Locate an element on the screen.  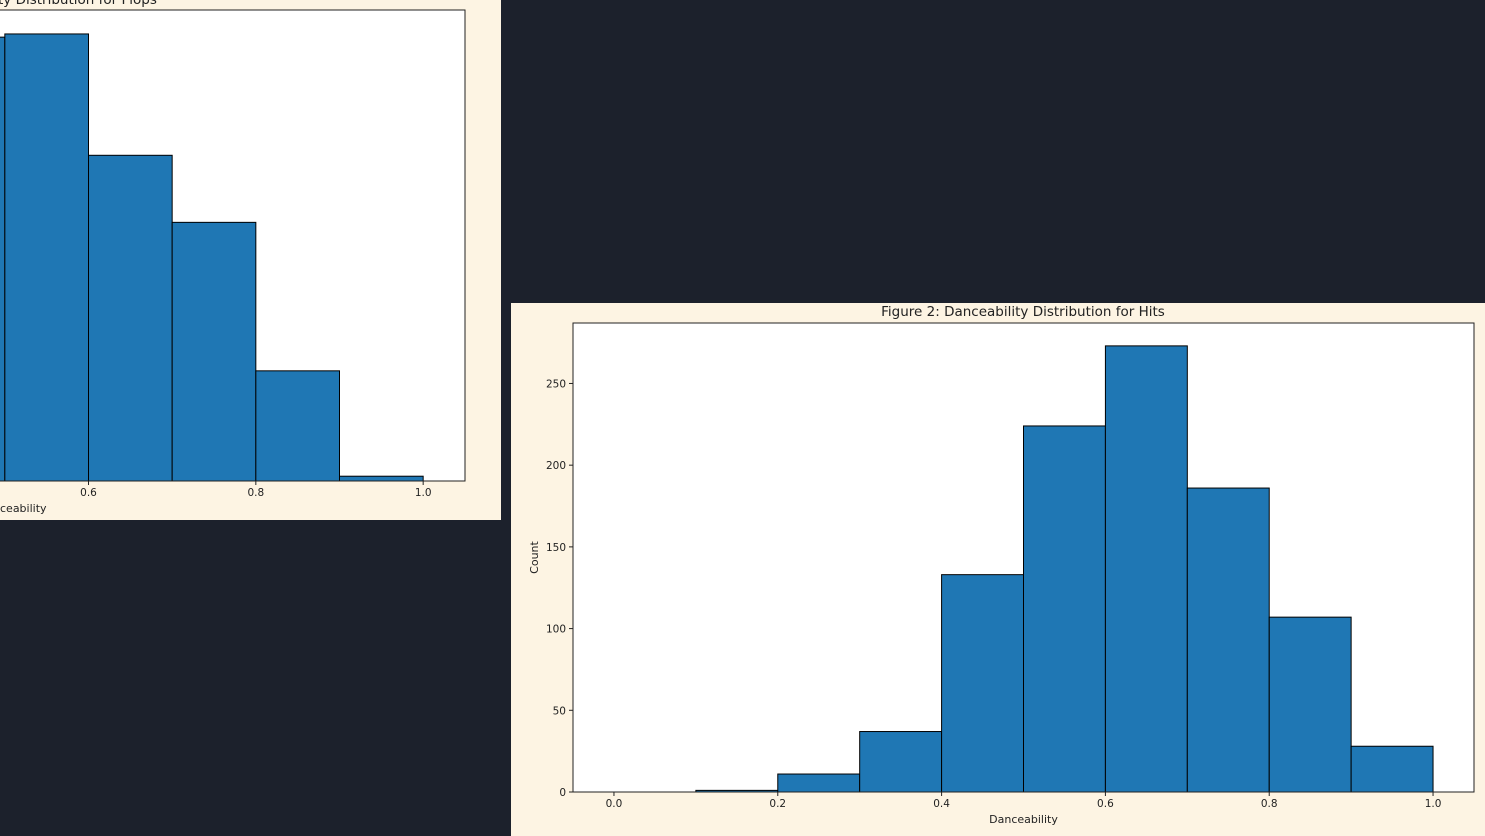
hits-y-tick-label: 150 is located at coordinates (556, 548).